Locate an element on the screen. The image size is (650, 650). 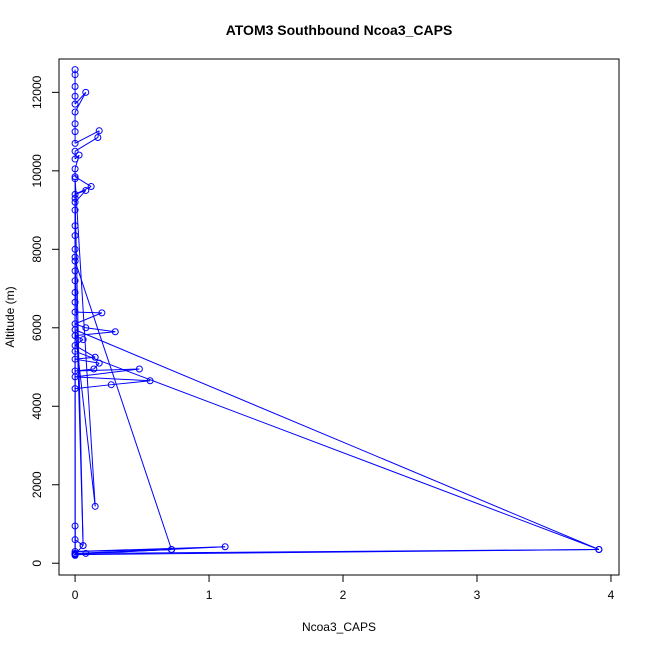
x-tick-label: 0 is located at coordinates (75, 595).